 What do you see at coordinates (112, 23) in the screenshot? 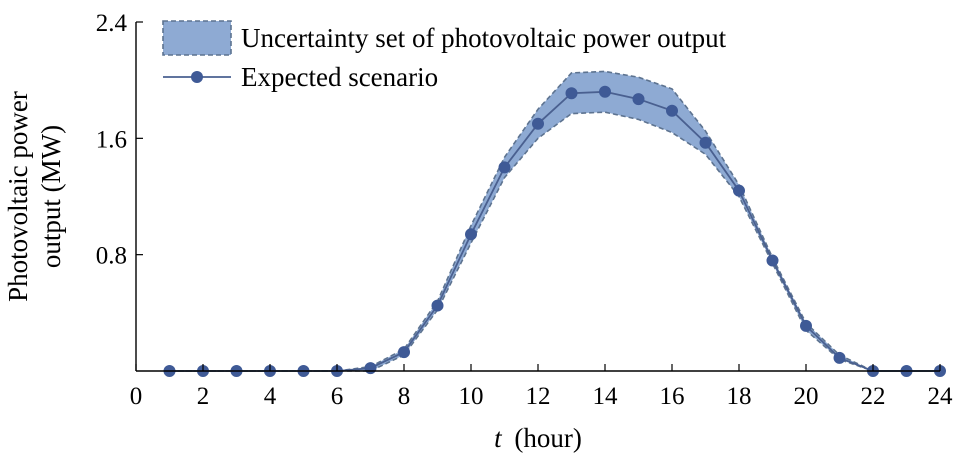
I see `y-tick-label-2.4: 2.4` at bounding box center [112, 23].